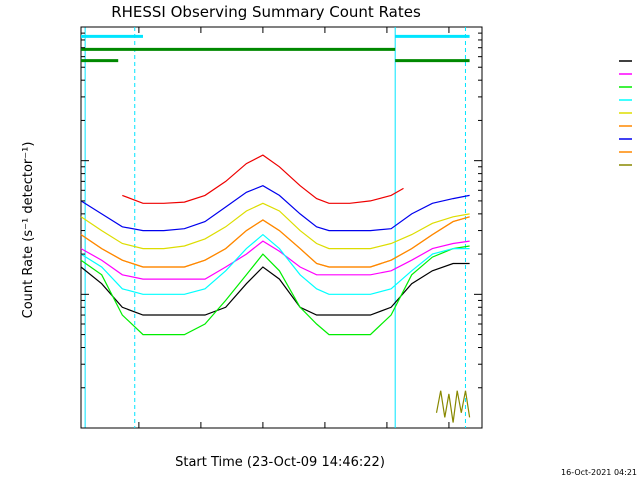  Describe the element at coordinates (599, 472) in the screenshot. I see `timestamp: 16-Oct-2021 04:21` at that location.